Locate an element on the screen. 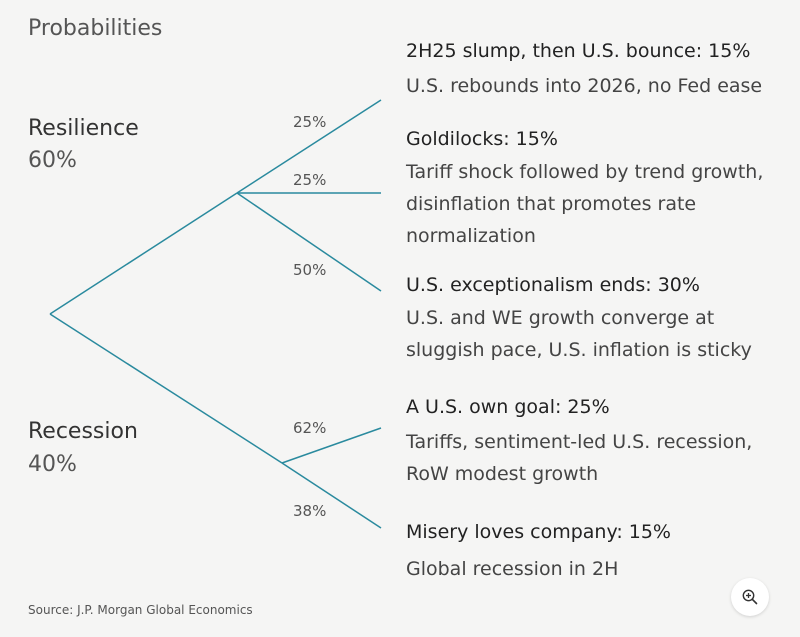 The width and height of the screenshot is (800, 637). edge-root-recession is located at coordinates (166, 388).